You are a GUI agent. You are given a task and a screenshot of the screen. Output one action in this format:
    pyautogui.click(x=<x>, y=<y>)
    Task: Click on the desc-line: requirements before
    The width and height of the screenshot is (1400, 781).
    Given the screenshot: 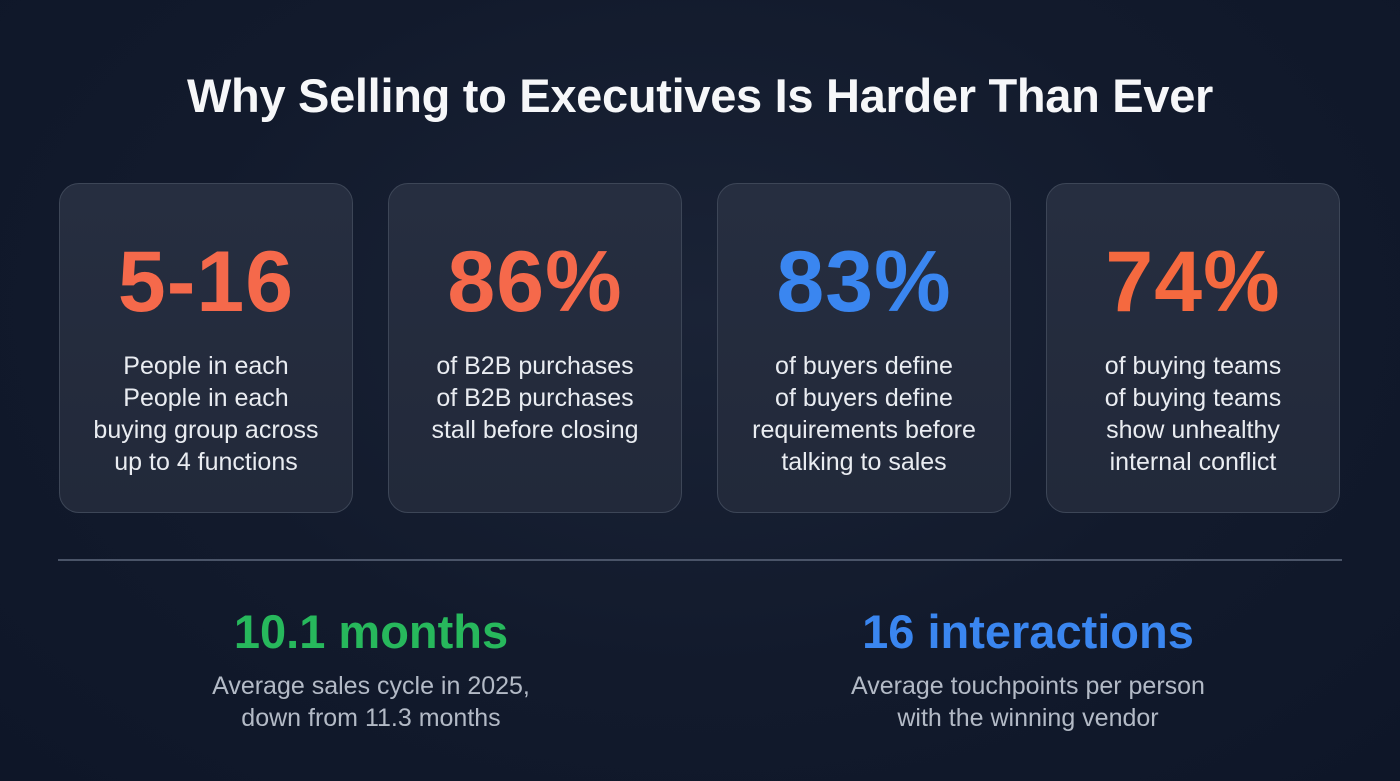 What is the action you would take?
    pyautogui.click(x=864, y=430)
    